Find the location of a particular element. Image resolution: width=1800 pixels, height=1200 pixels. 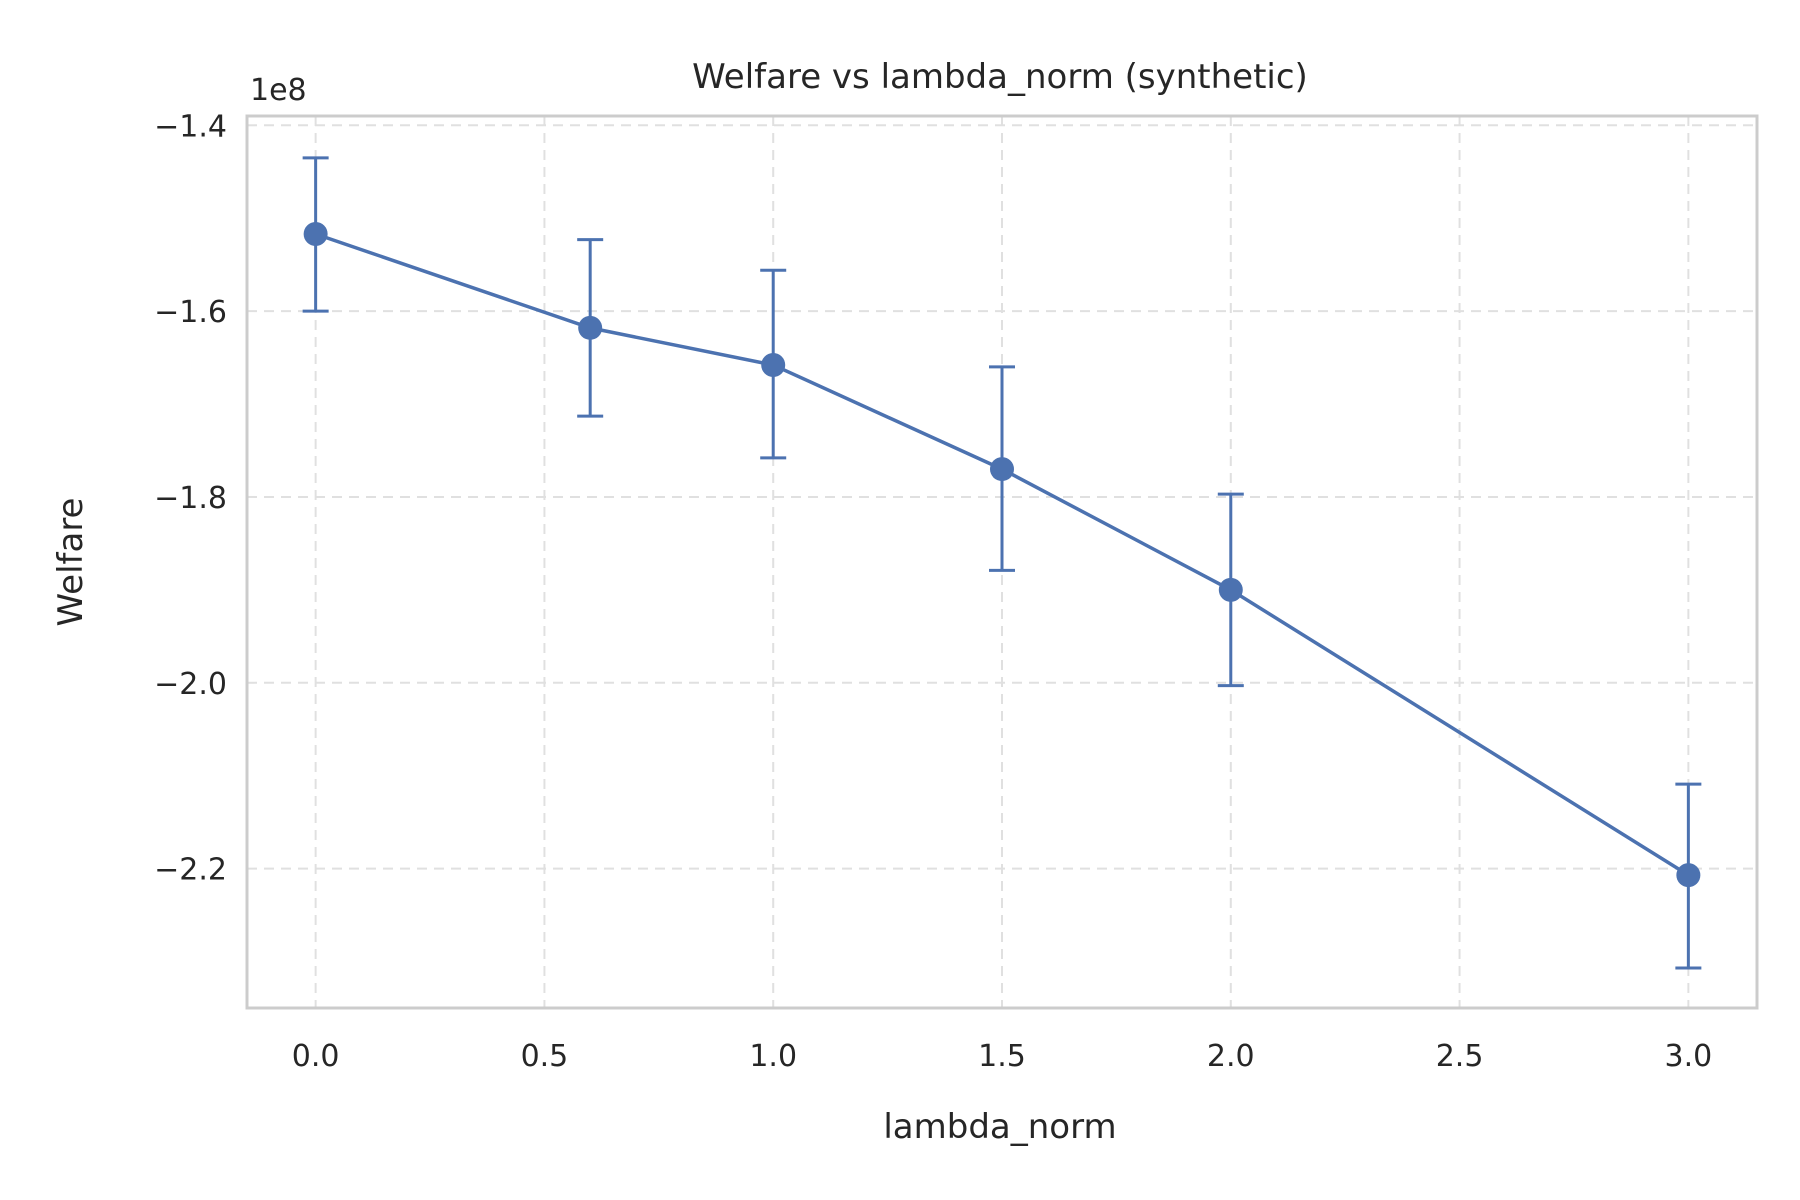

y-tick-label: −1.4 is located at coordinates (190, 126).